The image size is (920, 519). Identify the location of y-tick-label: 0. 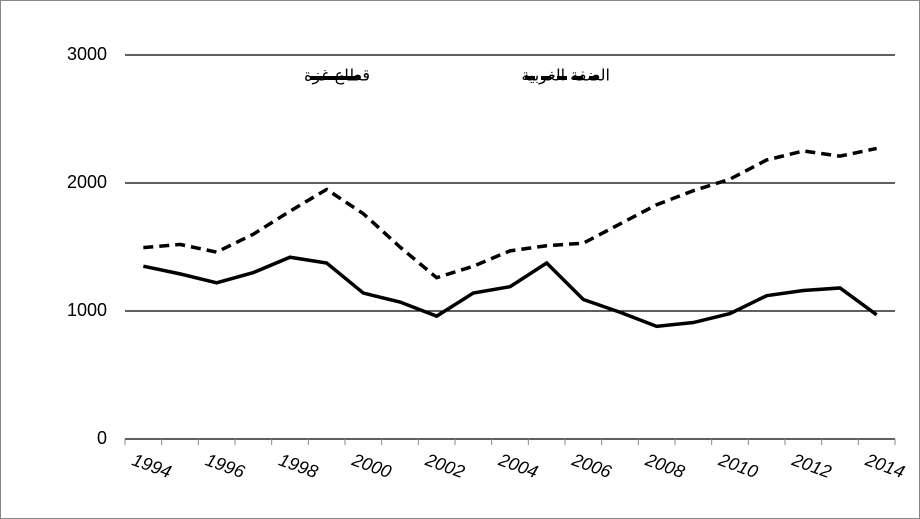
(102, 438).